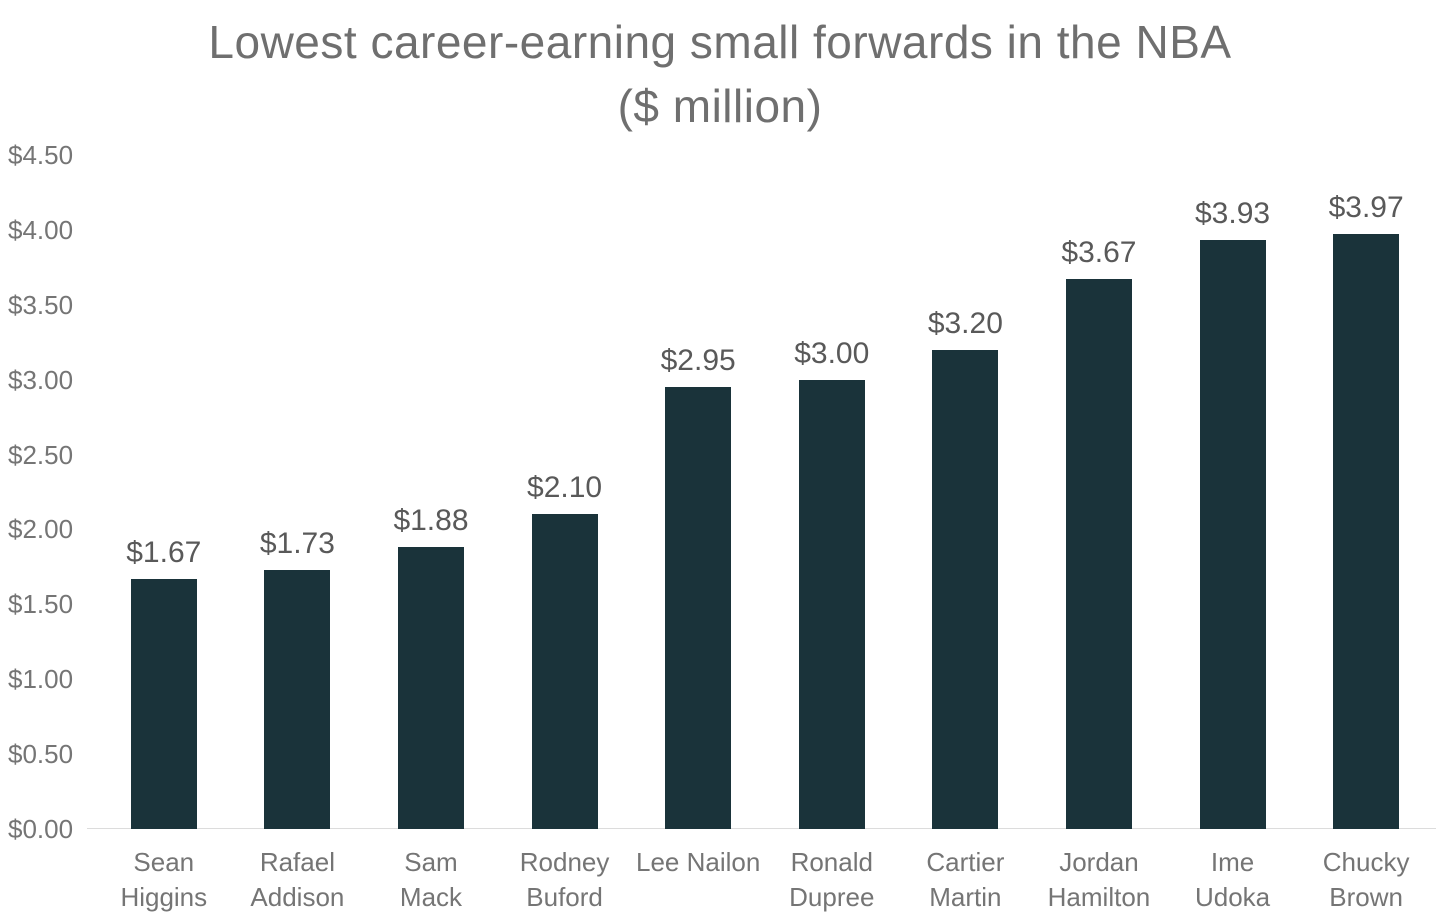 This screenshot has height=922, width=1440. Describe the element at coordinates (164, 552) in the screenshot. I see `bar-value-label: $1.67` at that location.